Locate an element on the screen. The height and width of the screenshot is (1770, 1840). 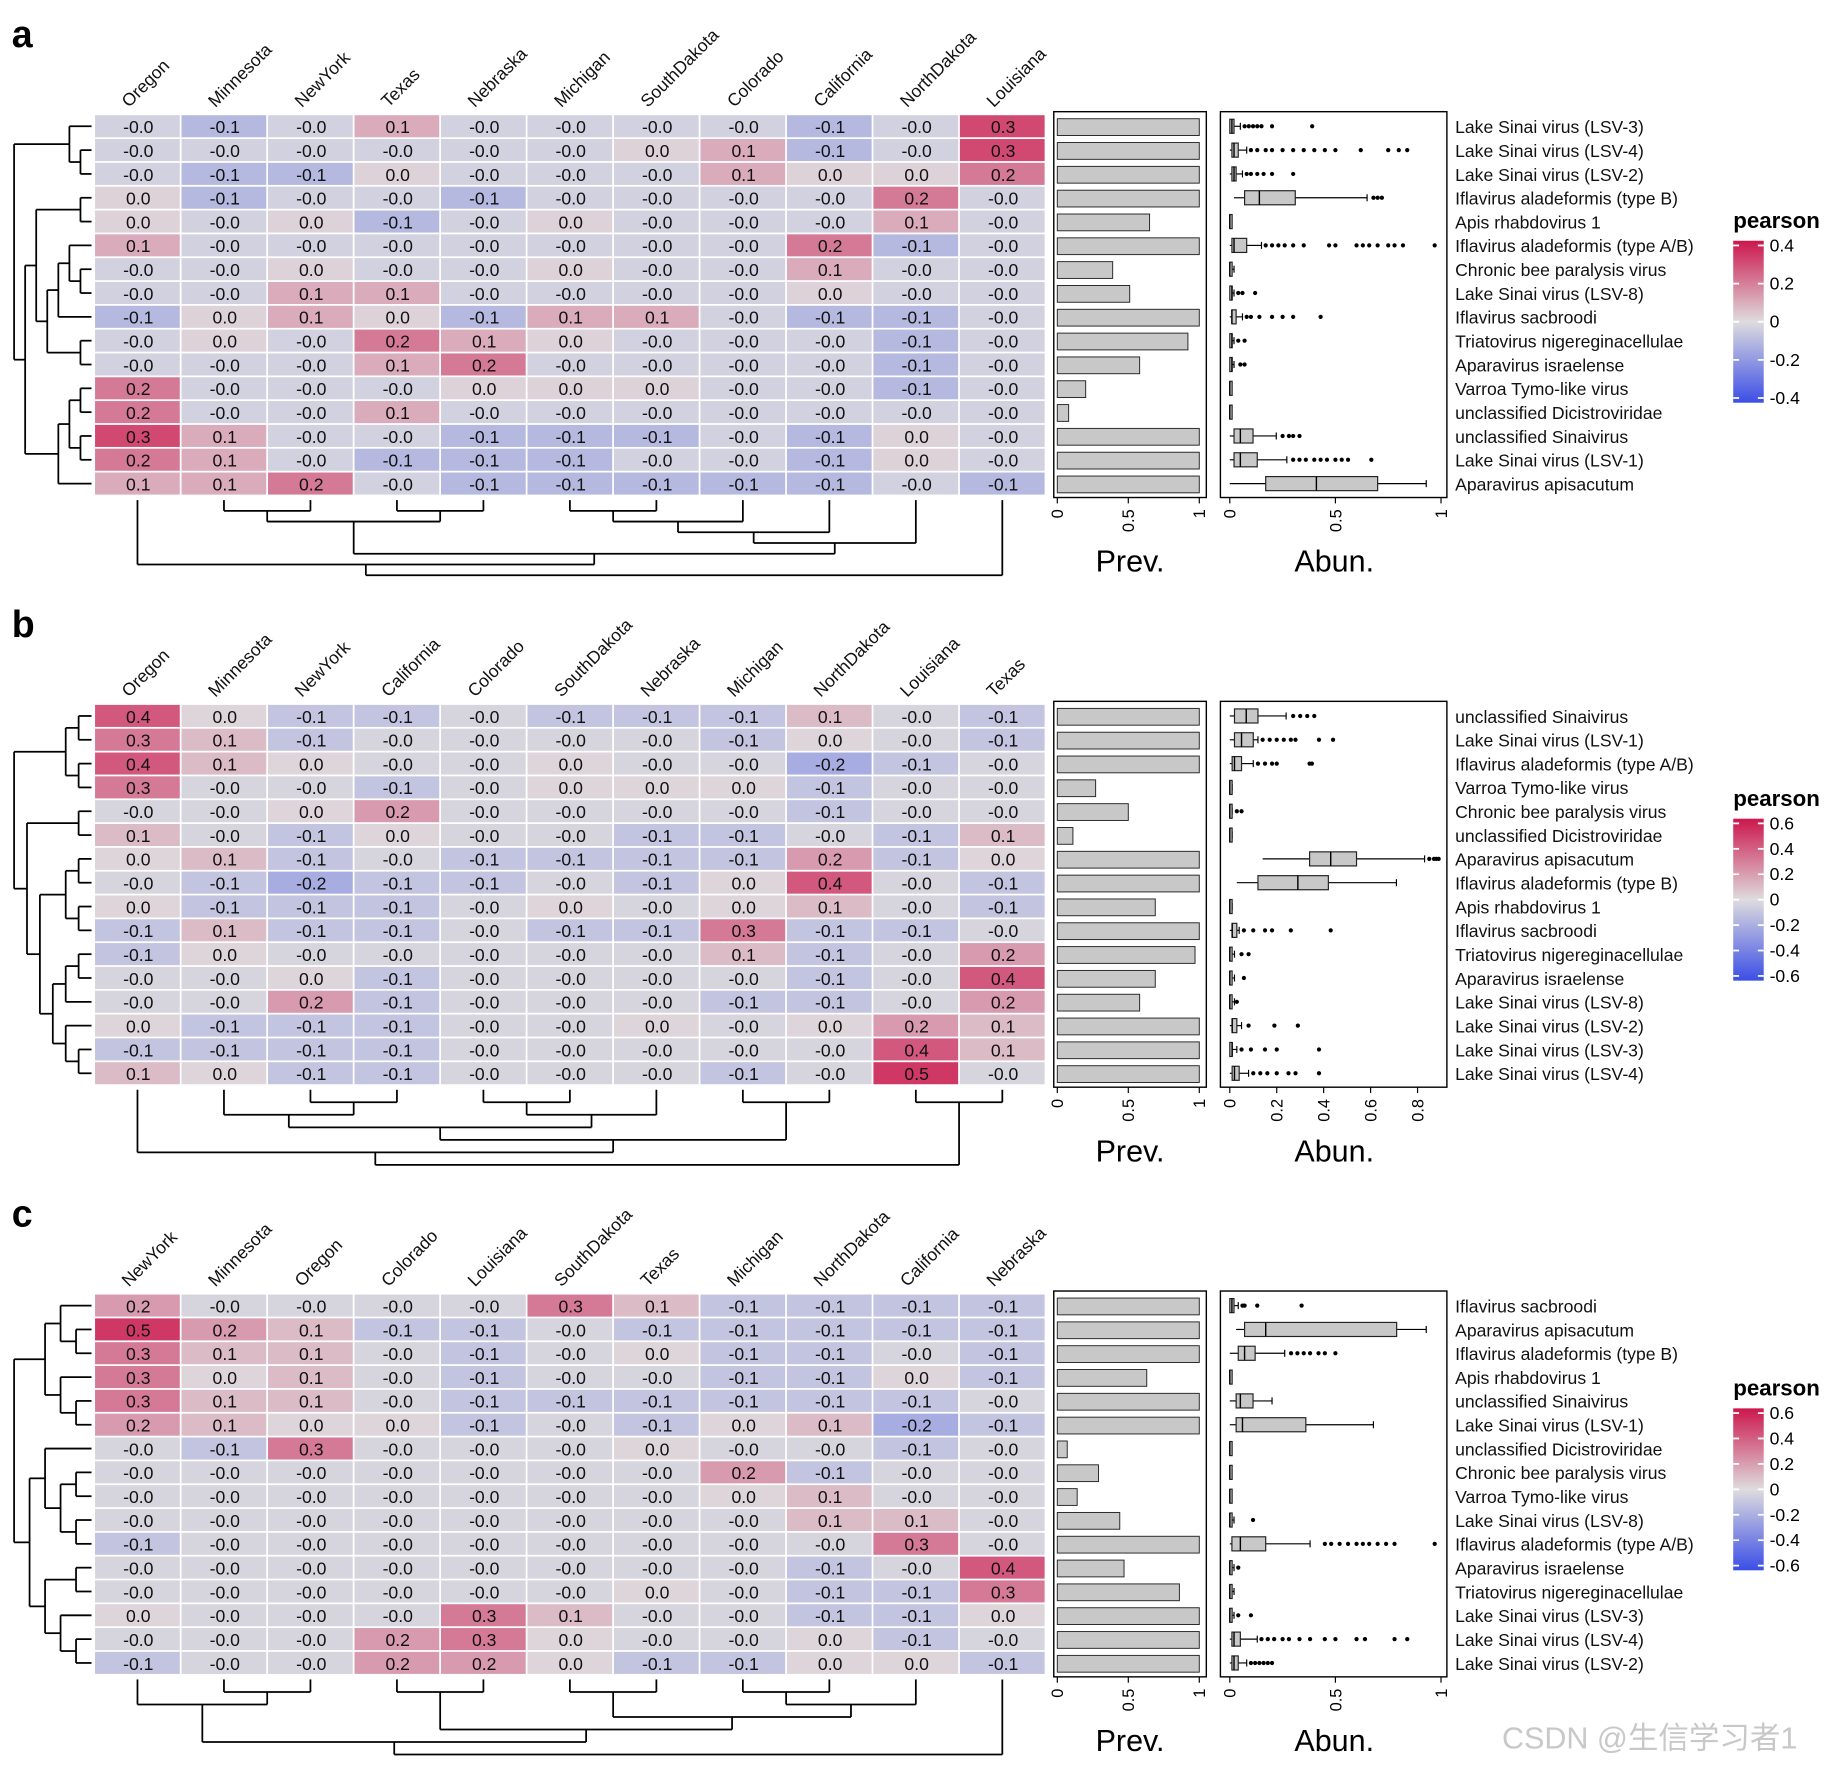
heatmap-cell: 0.0 is located at coordinates (829, 739).